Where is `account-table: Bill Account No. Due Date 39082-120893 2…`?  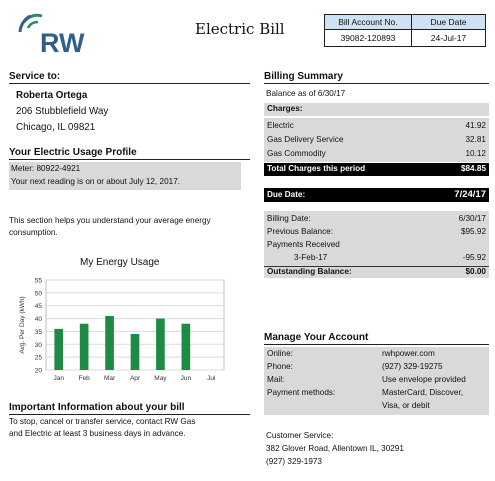 account-table: Bill Account No. Due Date 39082-120893 2… is located at coordinates (405, 30).